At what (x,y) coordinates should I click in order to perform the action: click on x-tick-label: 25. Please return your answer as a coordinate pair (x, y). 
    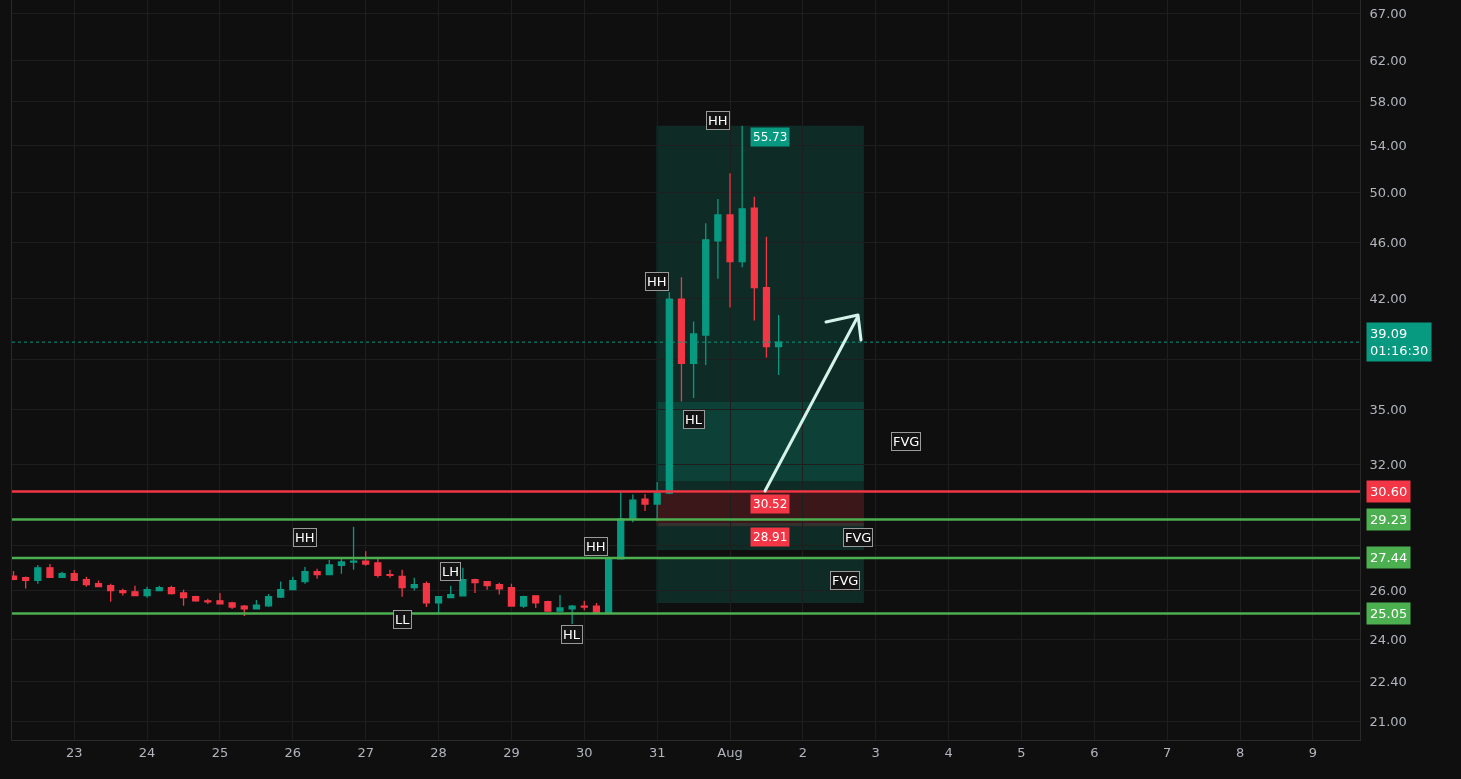
    Looking at the image, I should click on (220, 752).